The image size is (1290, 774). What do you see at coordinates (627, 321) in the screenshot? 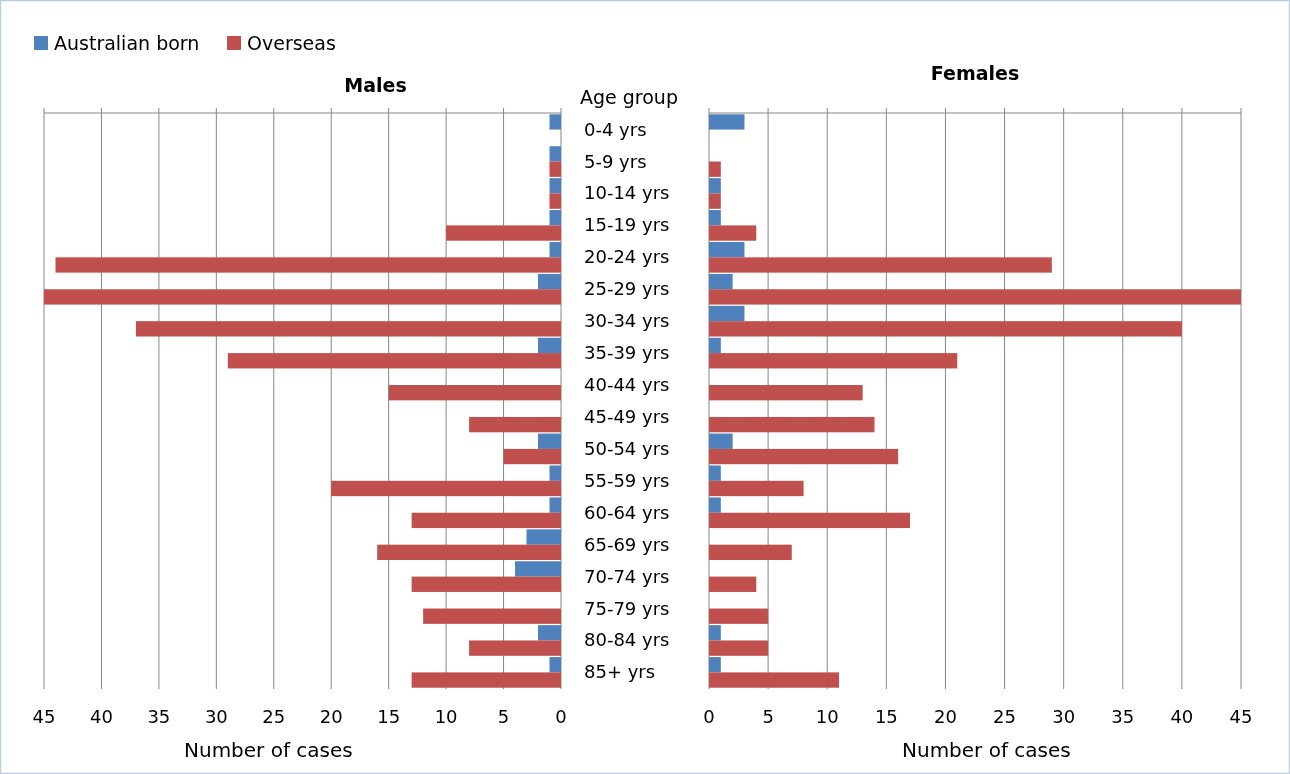
I see `y-tick-label: 30-34 yrs` at bounding box center [627, 321].